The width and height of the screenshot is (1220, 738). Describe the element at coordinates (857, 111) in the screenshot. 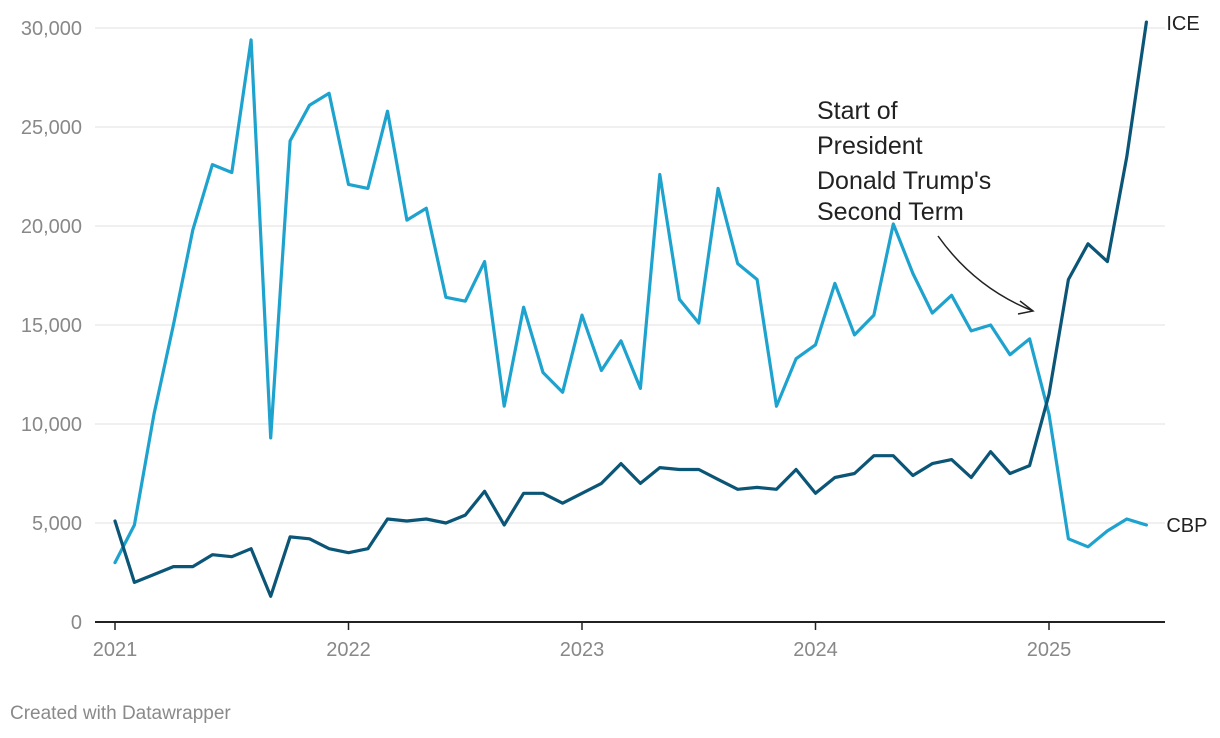

I see `annotation-line-1: Start of` at that location.